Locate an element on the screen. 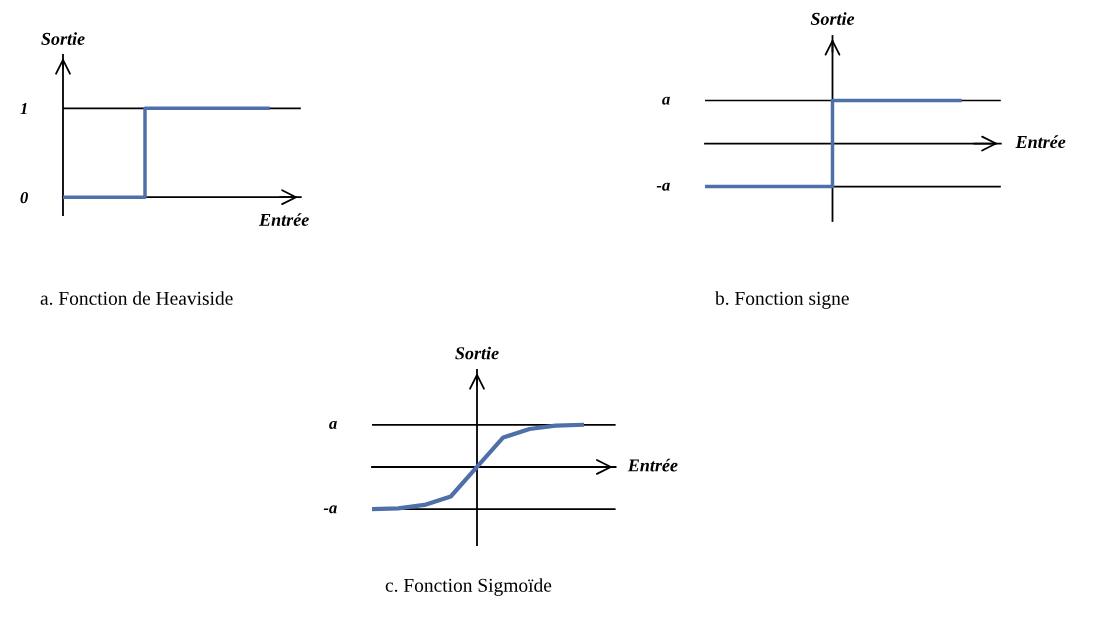 This screenshot has width=1098, height=618. text: a. Fonction de Heaviside is located at coordinates (136, 298).